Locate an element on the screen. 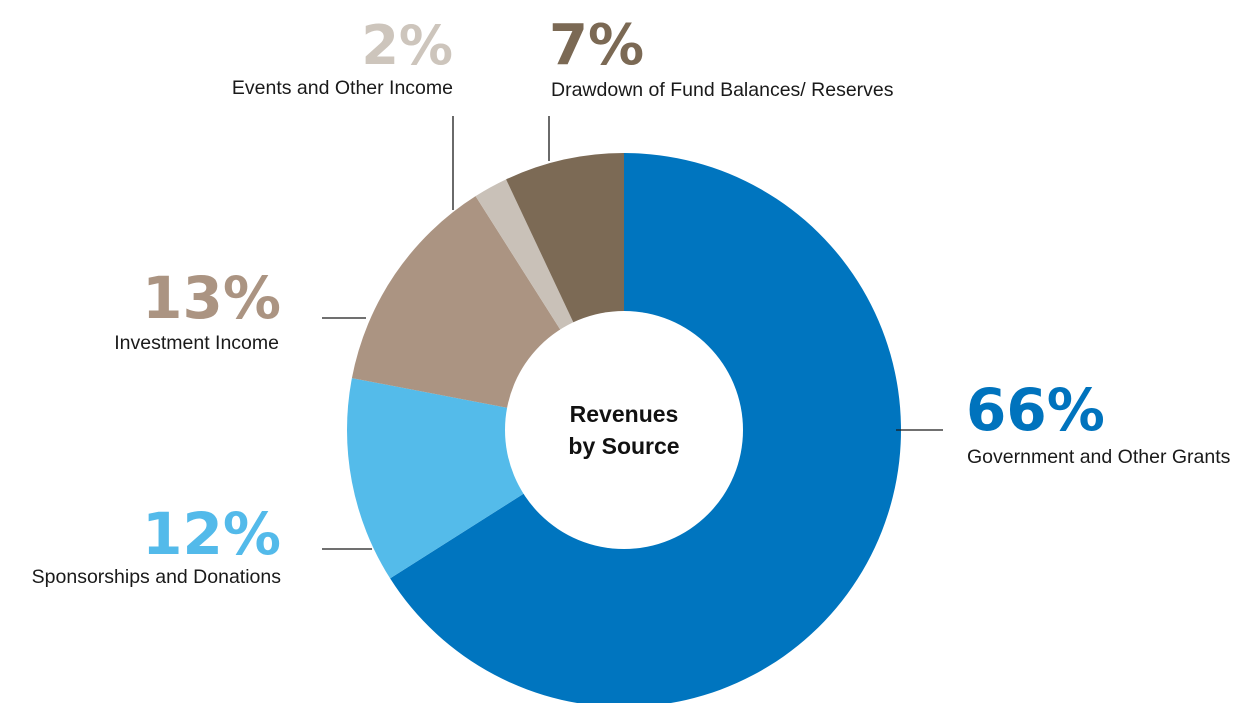 This screenshot has width=1255, height=703. data-label-sponsorships-and-donations: 12% is located at coordinates (211, 534).